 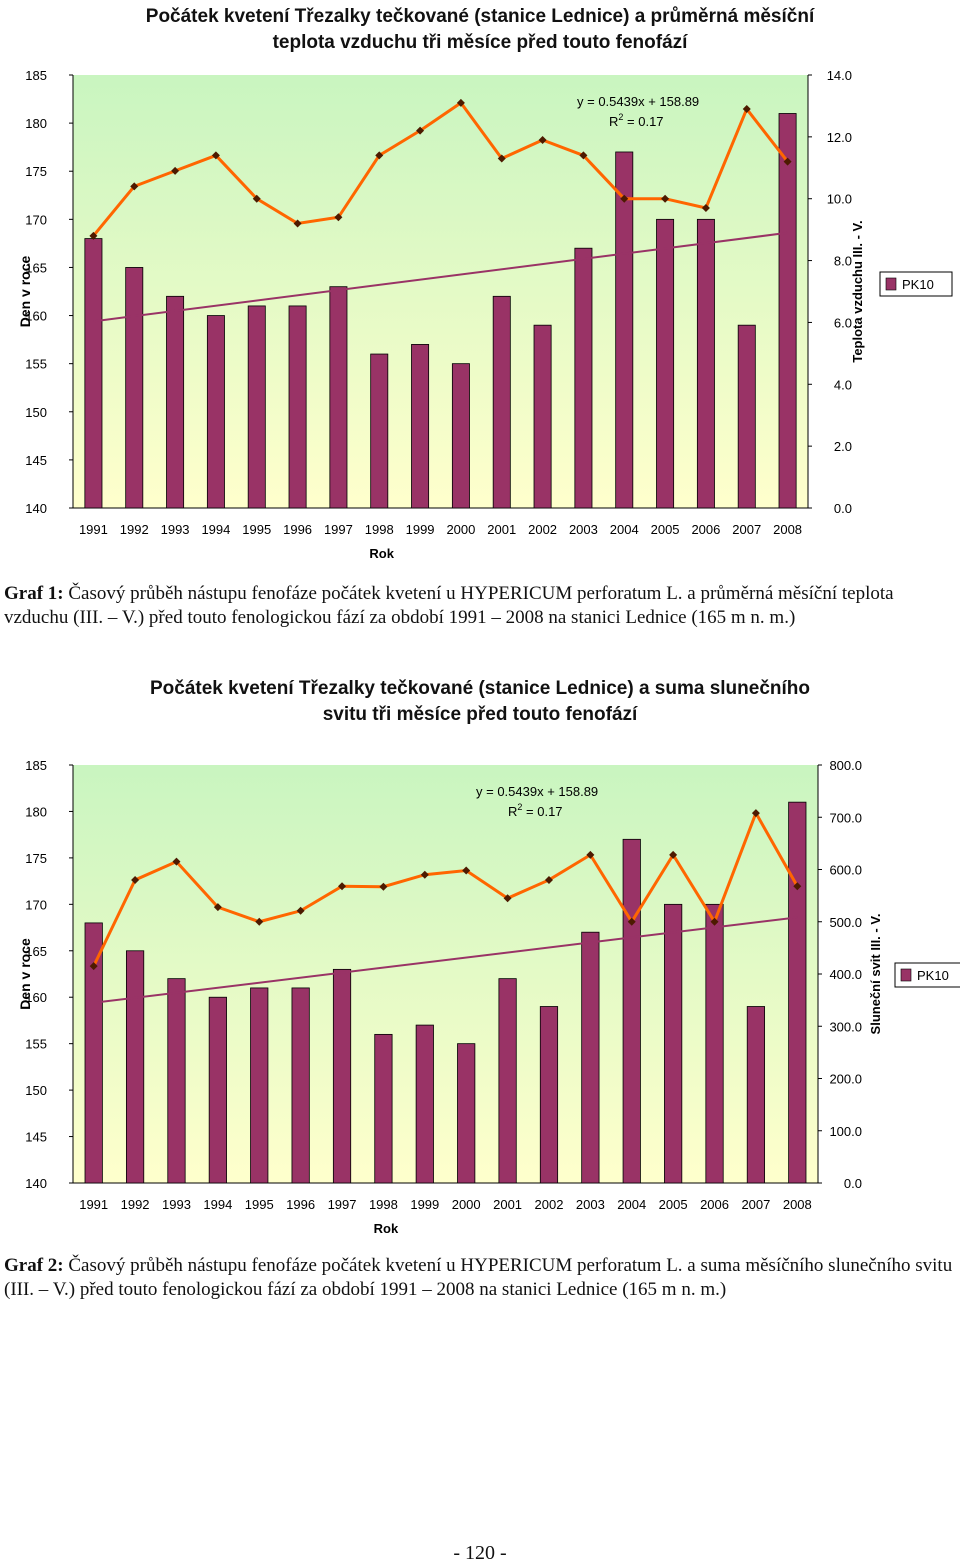 What do you see at coordinates (845, 1026) in the screenshot?
I see `chart2-y2-tick-label: 300.0` at bounding box center [845, 1026].